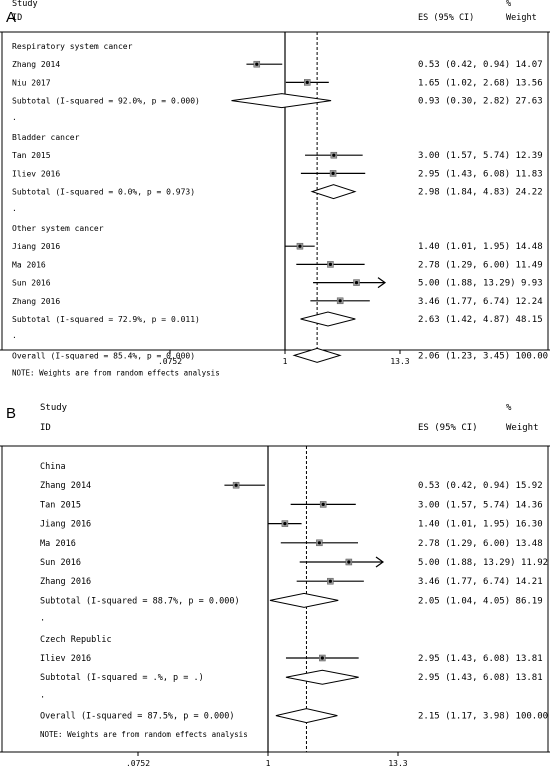  What do you see at coordinates (380, 562) in the screenshot?
I see `panel-b-group0-study4-arrow` at bounding box center [380, 562].